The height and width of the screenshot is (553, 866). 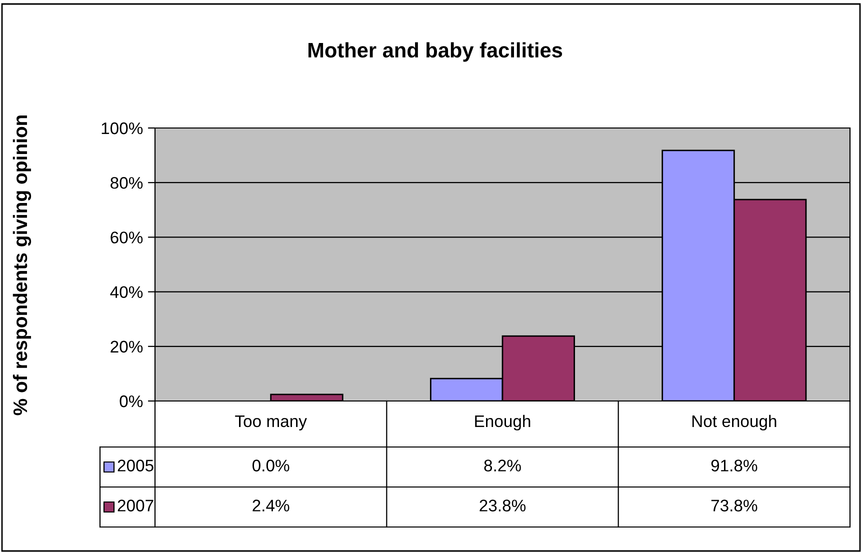 I want to click on data-label: 0.0%, so click(x=271, y=466).